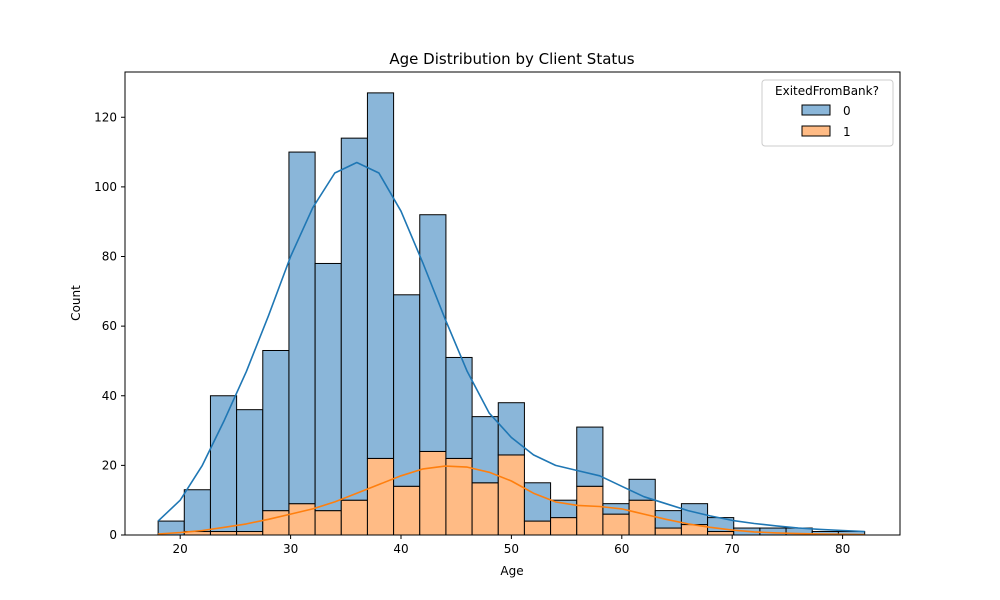 The width and height of the screenshot is (1000, 600). Describe the element at coordinates (621, 549) in the screenshot. I see `x-tick-label: 60` at that location.